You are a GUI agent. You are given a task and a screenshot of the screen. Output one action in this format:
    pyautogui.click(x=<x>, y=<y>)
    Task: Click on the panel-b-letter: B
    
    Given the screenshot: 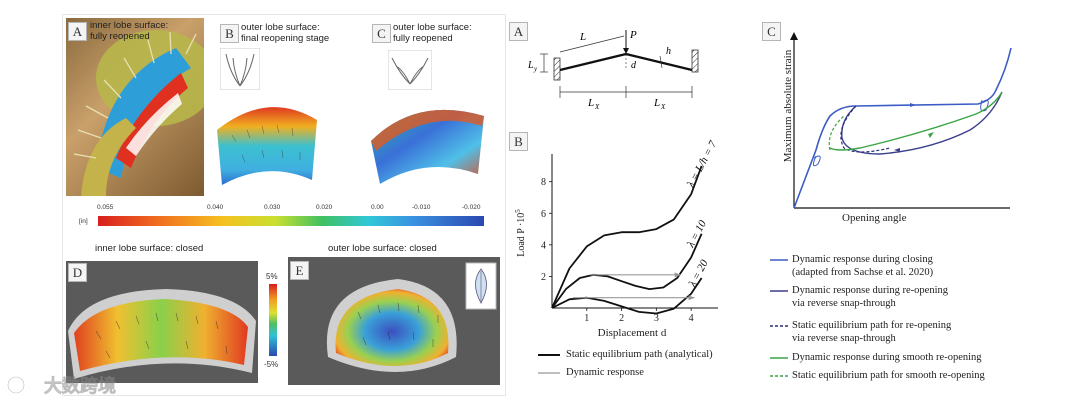 What is the action you would take?
    pyautogui.click(x=229, y=33)
    